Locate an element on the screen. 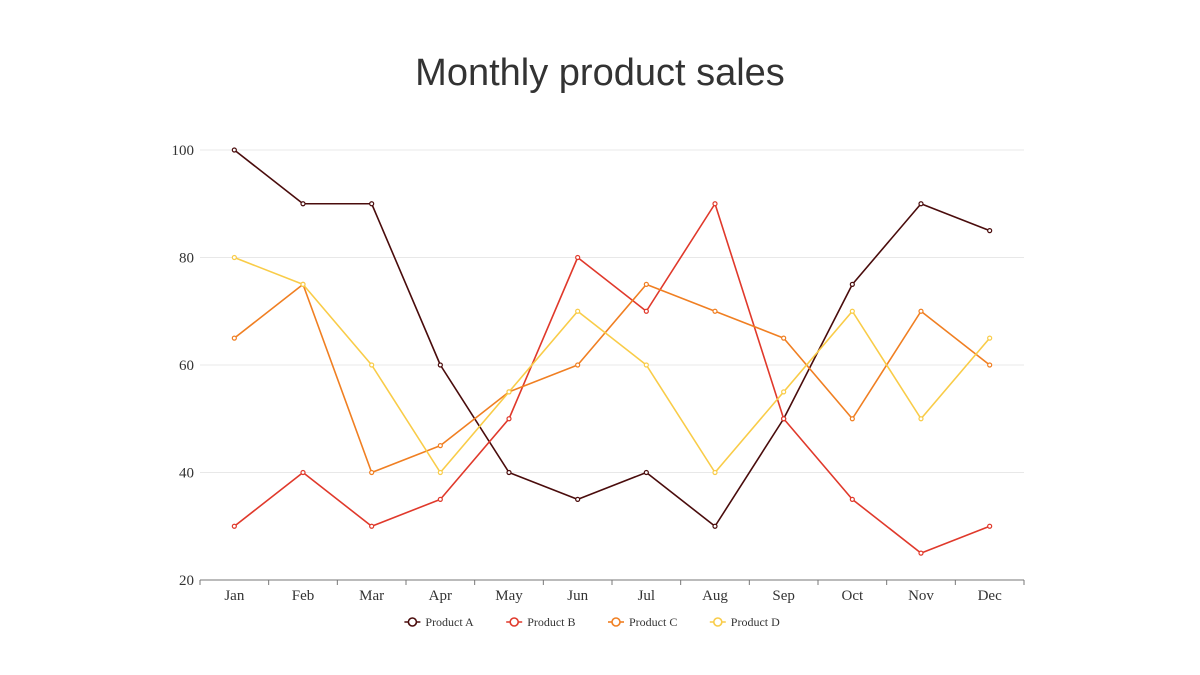  x-tick-label: Apr is located at coordinates (440, 596).